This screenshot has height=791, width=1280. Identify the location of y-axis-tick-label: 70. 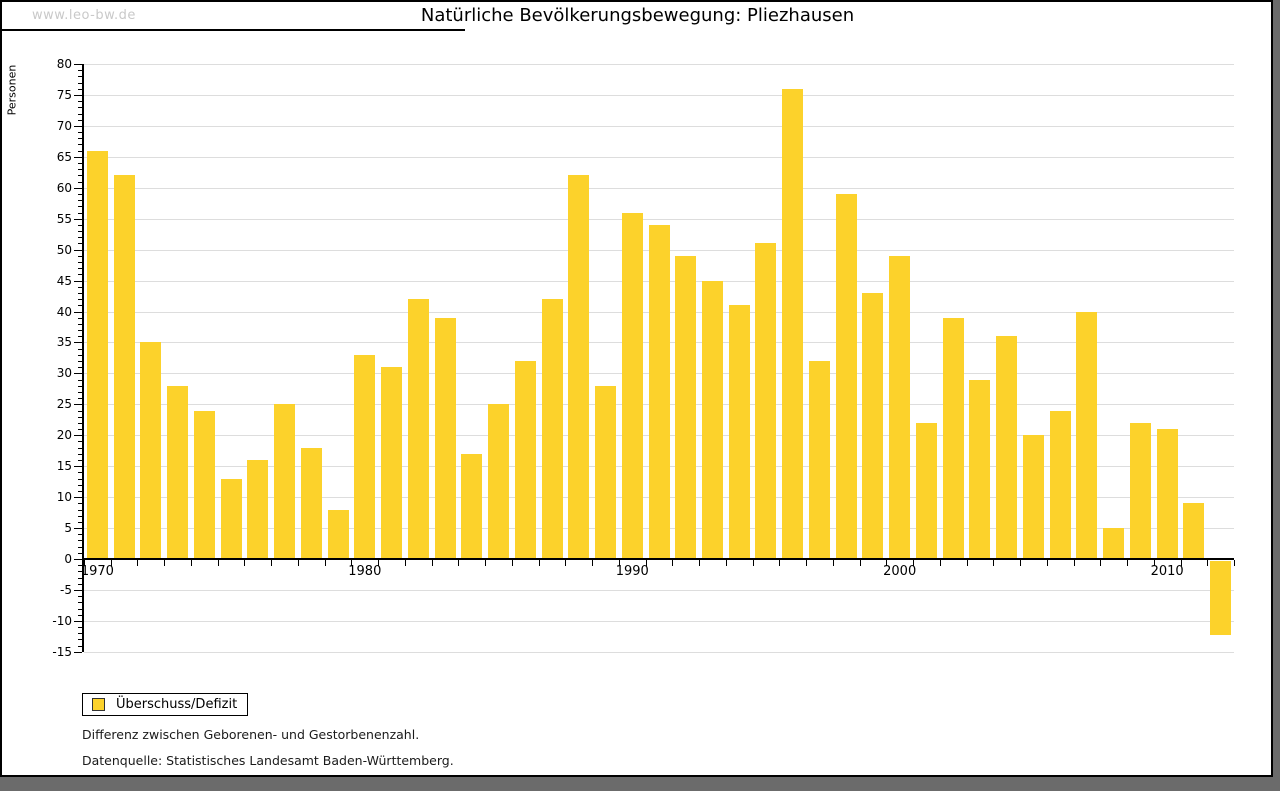
(64, 125).